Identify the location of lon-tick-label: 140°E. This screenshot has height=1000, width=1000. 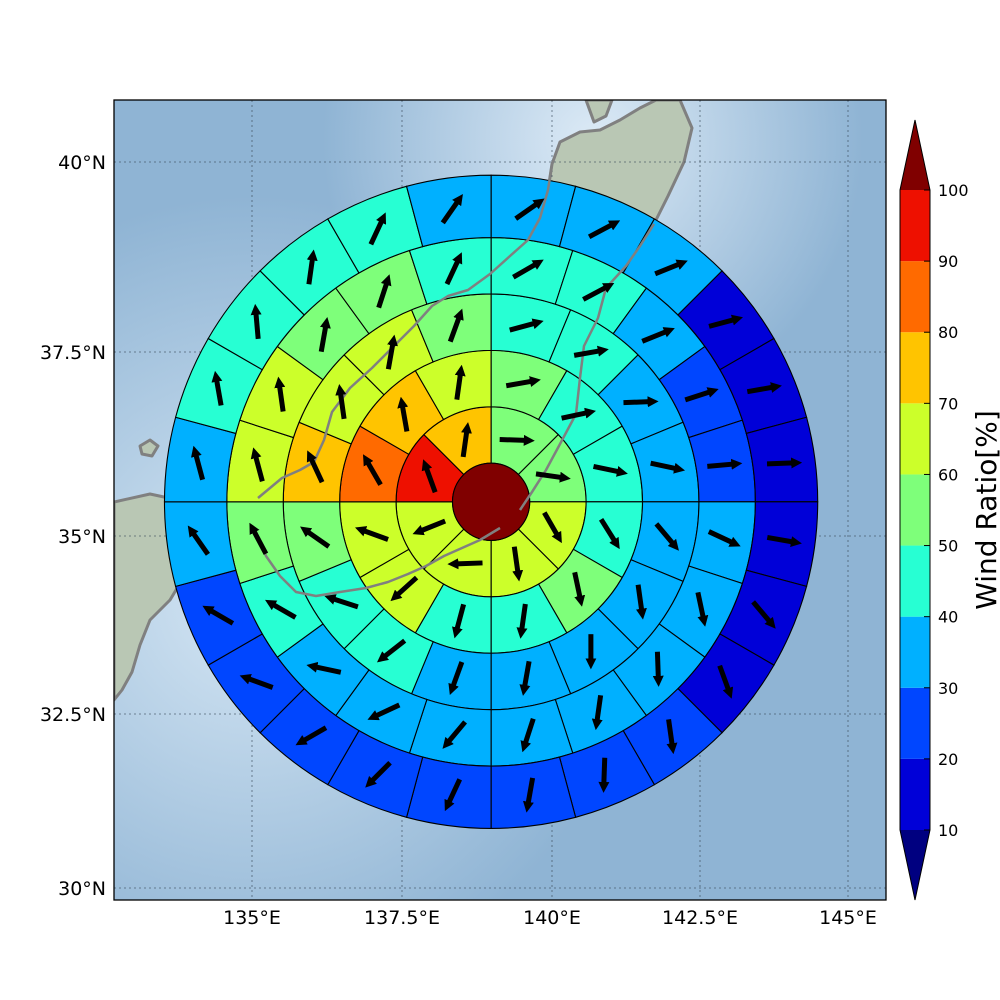
(552, 918).